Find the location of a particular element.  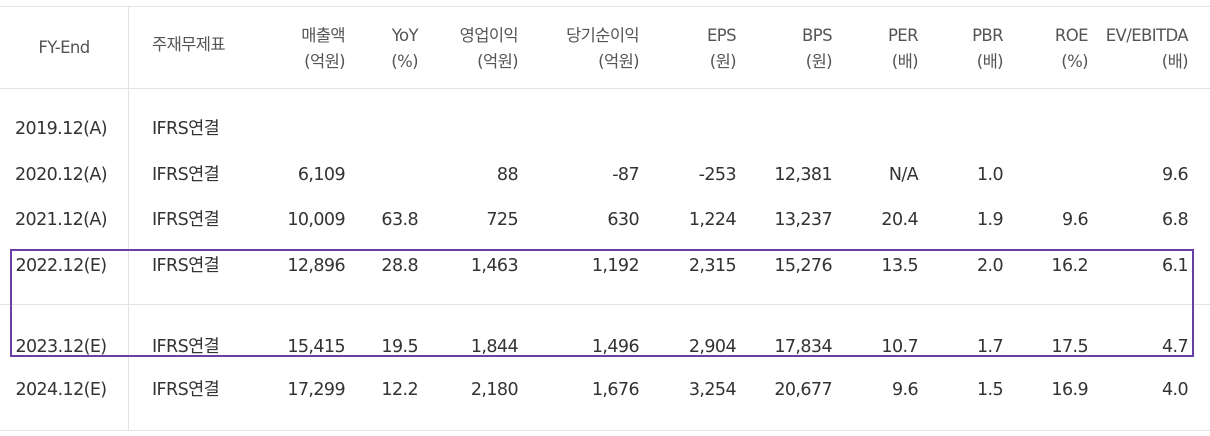

cell-net-income: 1,496 is located at coordinates (615, 347).